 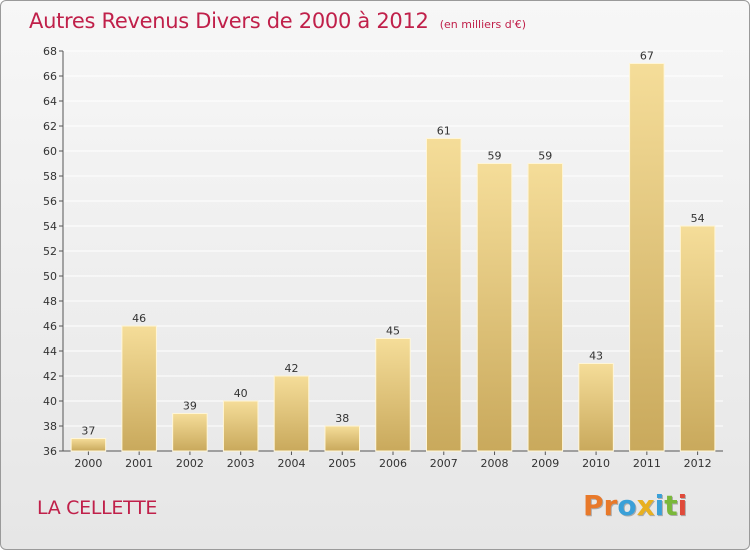 What do you see at coordinates (495, 156) in the screenshot?
I see `data-label-2008: 59` at bounding box center [495, 156].